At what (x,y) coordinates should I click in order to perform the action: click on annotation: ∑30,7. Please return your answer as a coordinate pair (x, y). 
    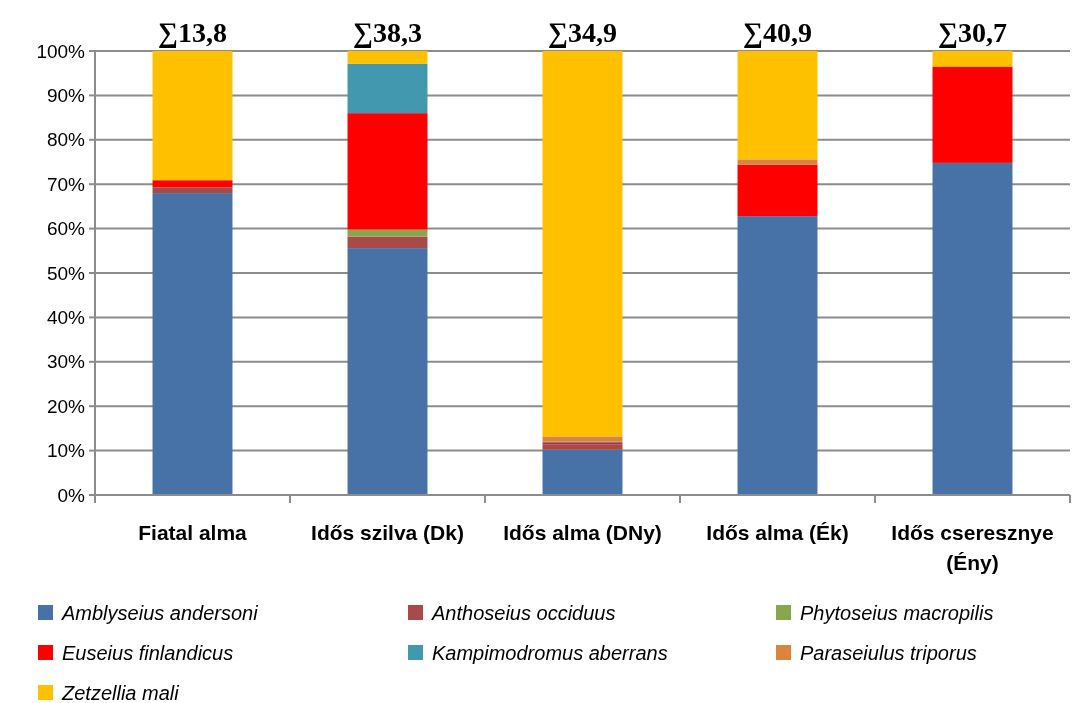
    Looking at the image, I should click on (972, 32).